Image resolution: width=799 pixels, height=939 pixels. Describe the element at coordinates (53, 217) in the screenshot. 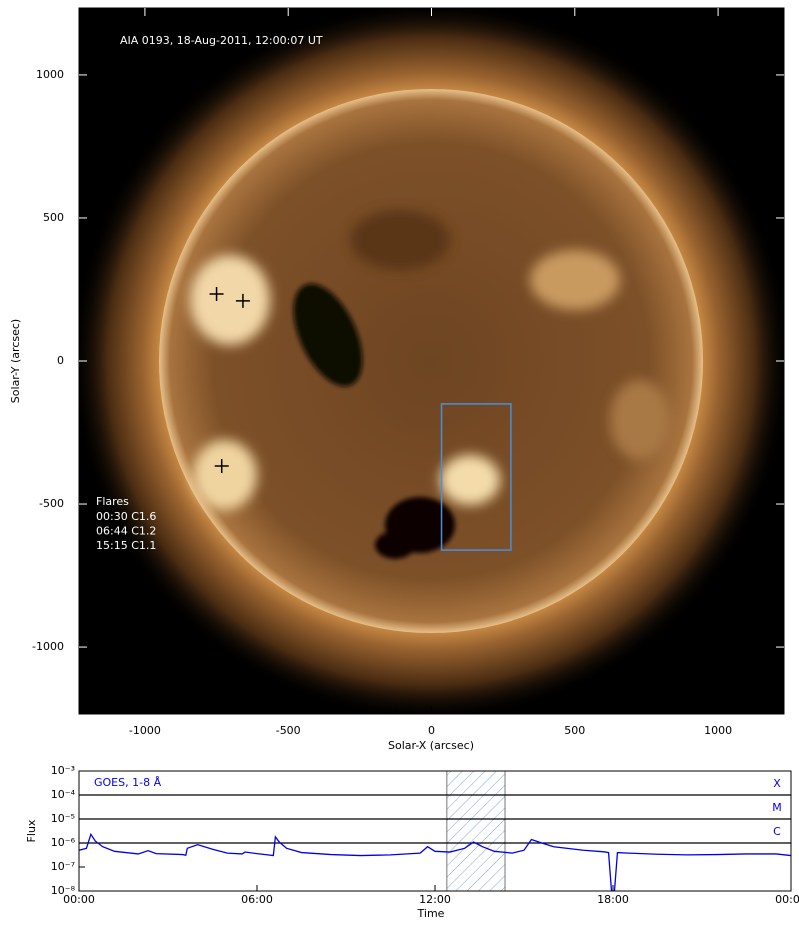

I see `y-tick-label: 500` at that location.